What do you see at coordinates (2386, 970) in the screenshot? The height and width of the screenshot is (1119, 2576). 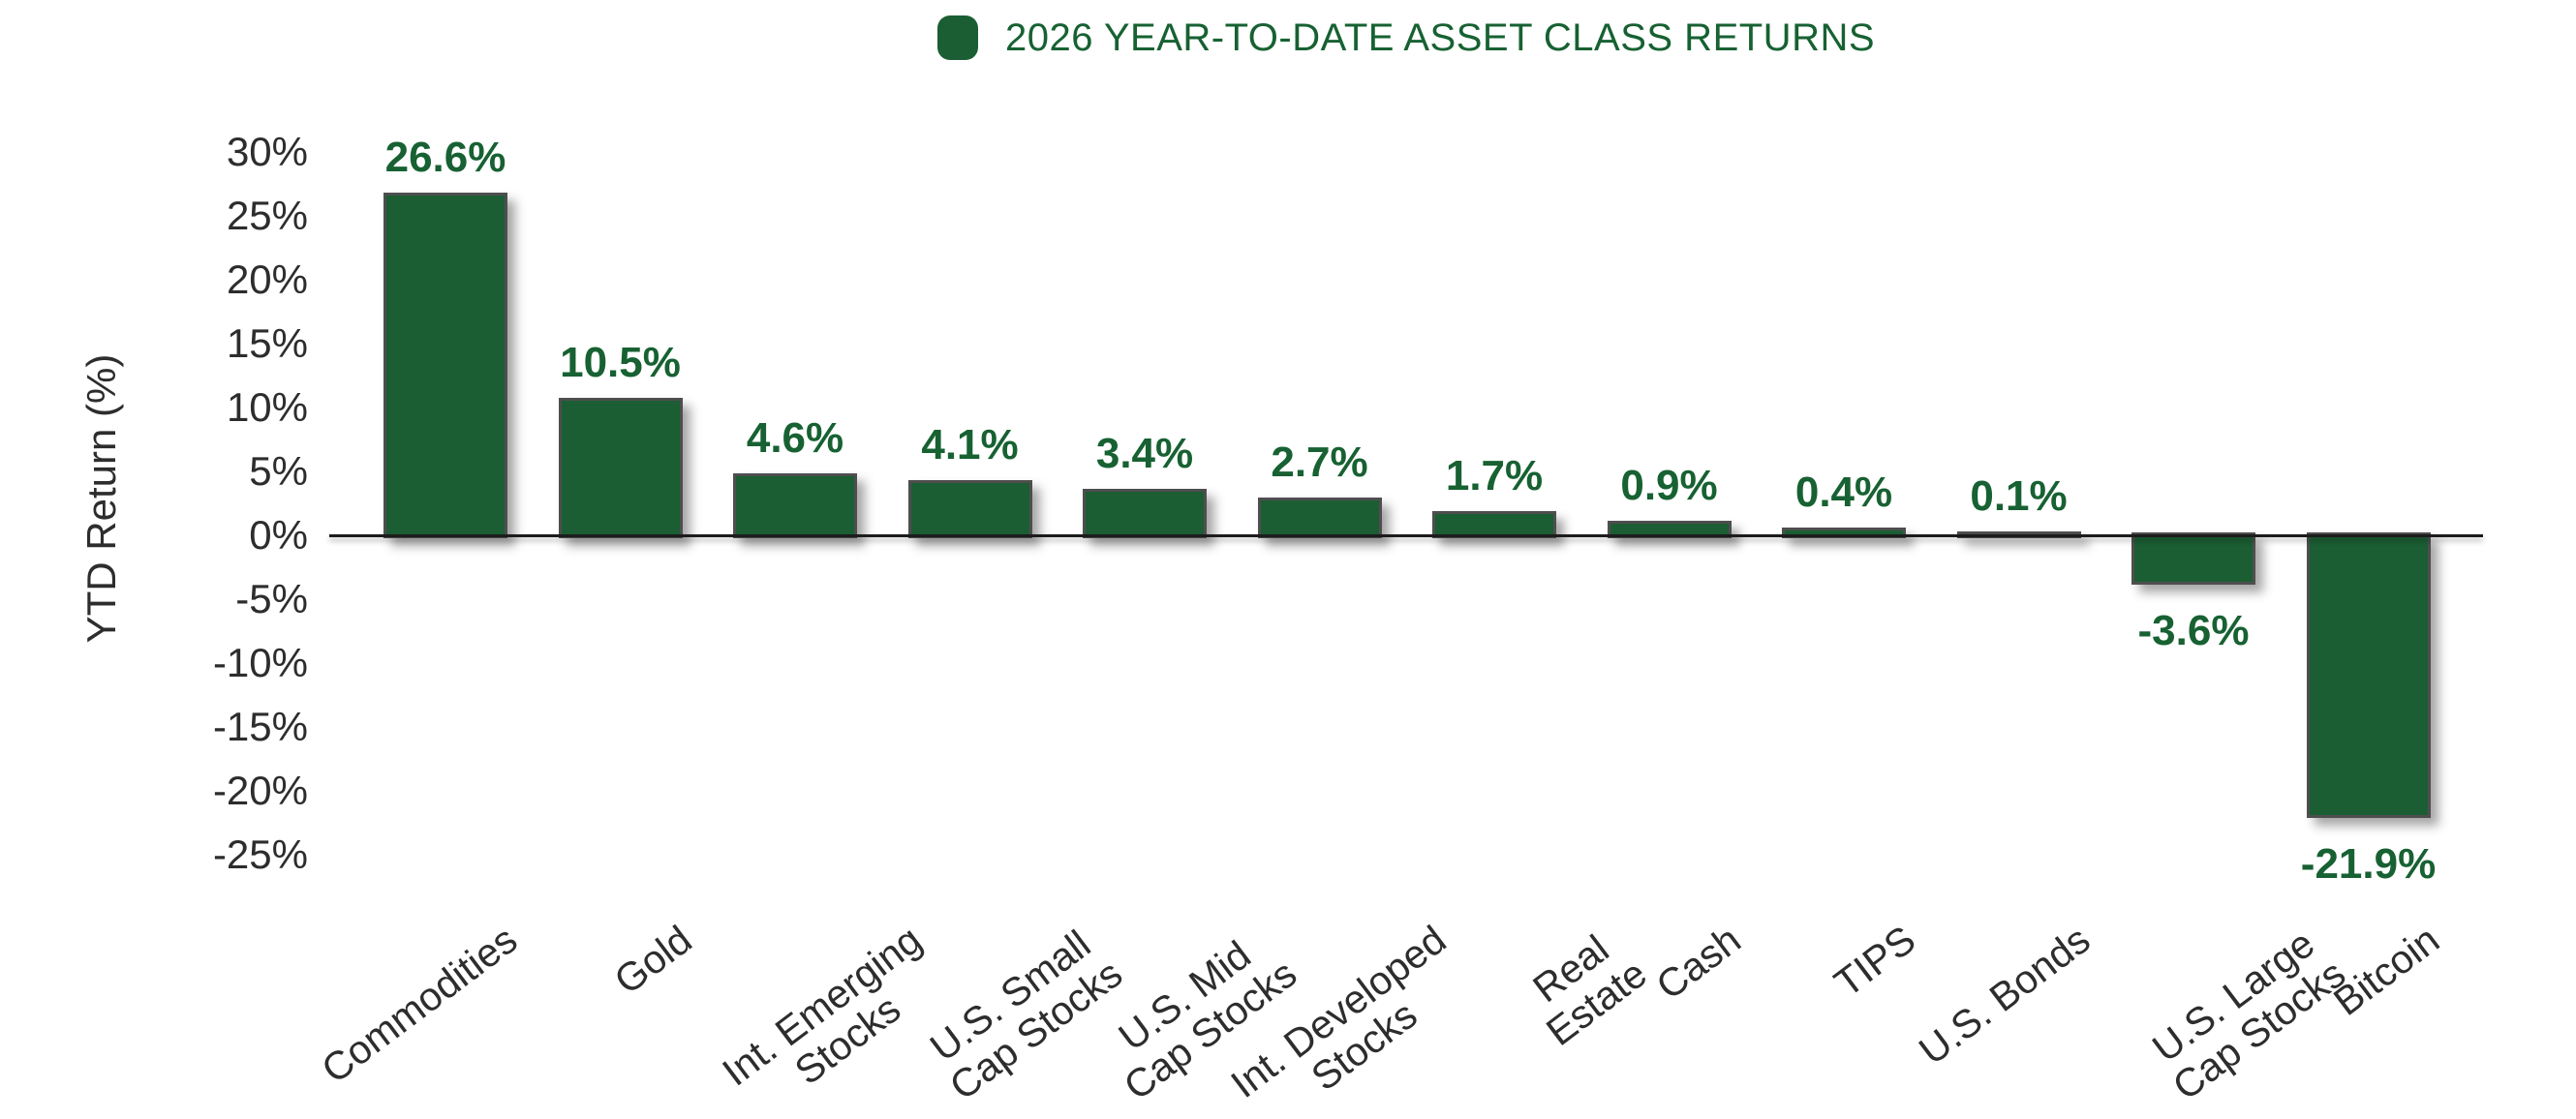 I see `x-axis-label: Bitcoin` at bounding box center [2386, 970].